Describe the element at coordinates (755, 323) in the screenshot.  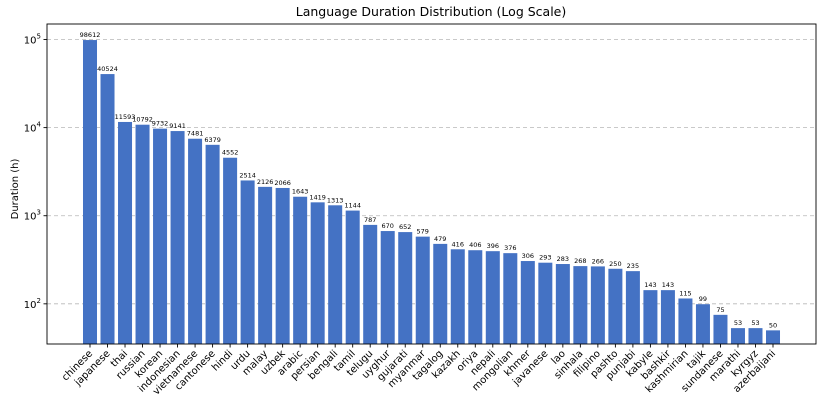
I see `data-label-kyrgyz: 53` at that location.